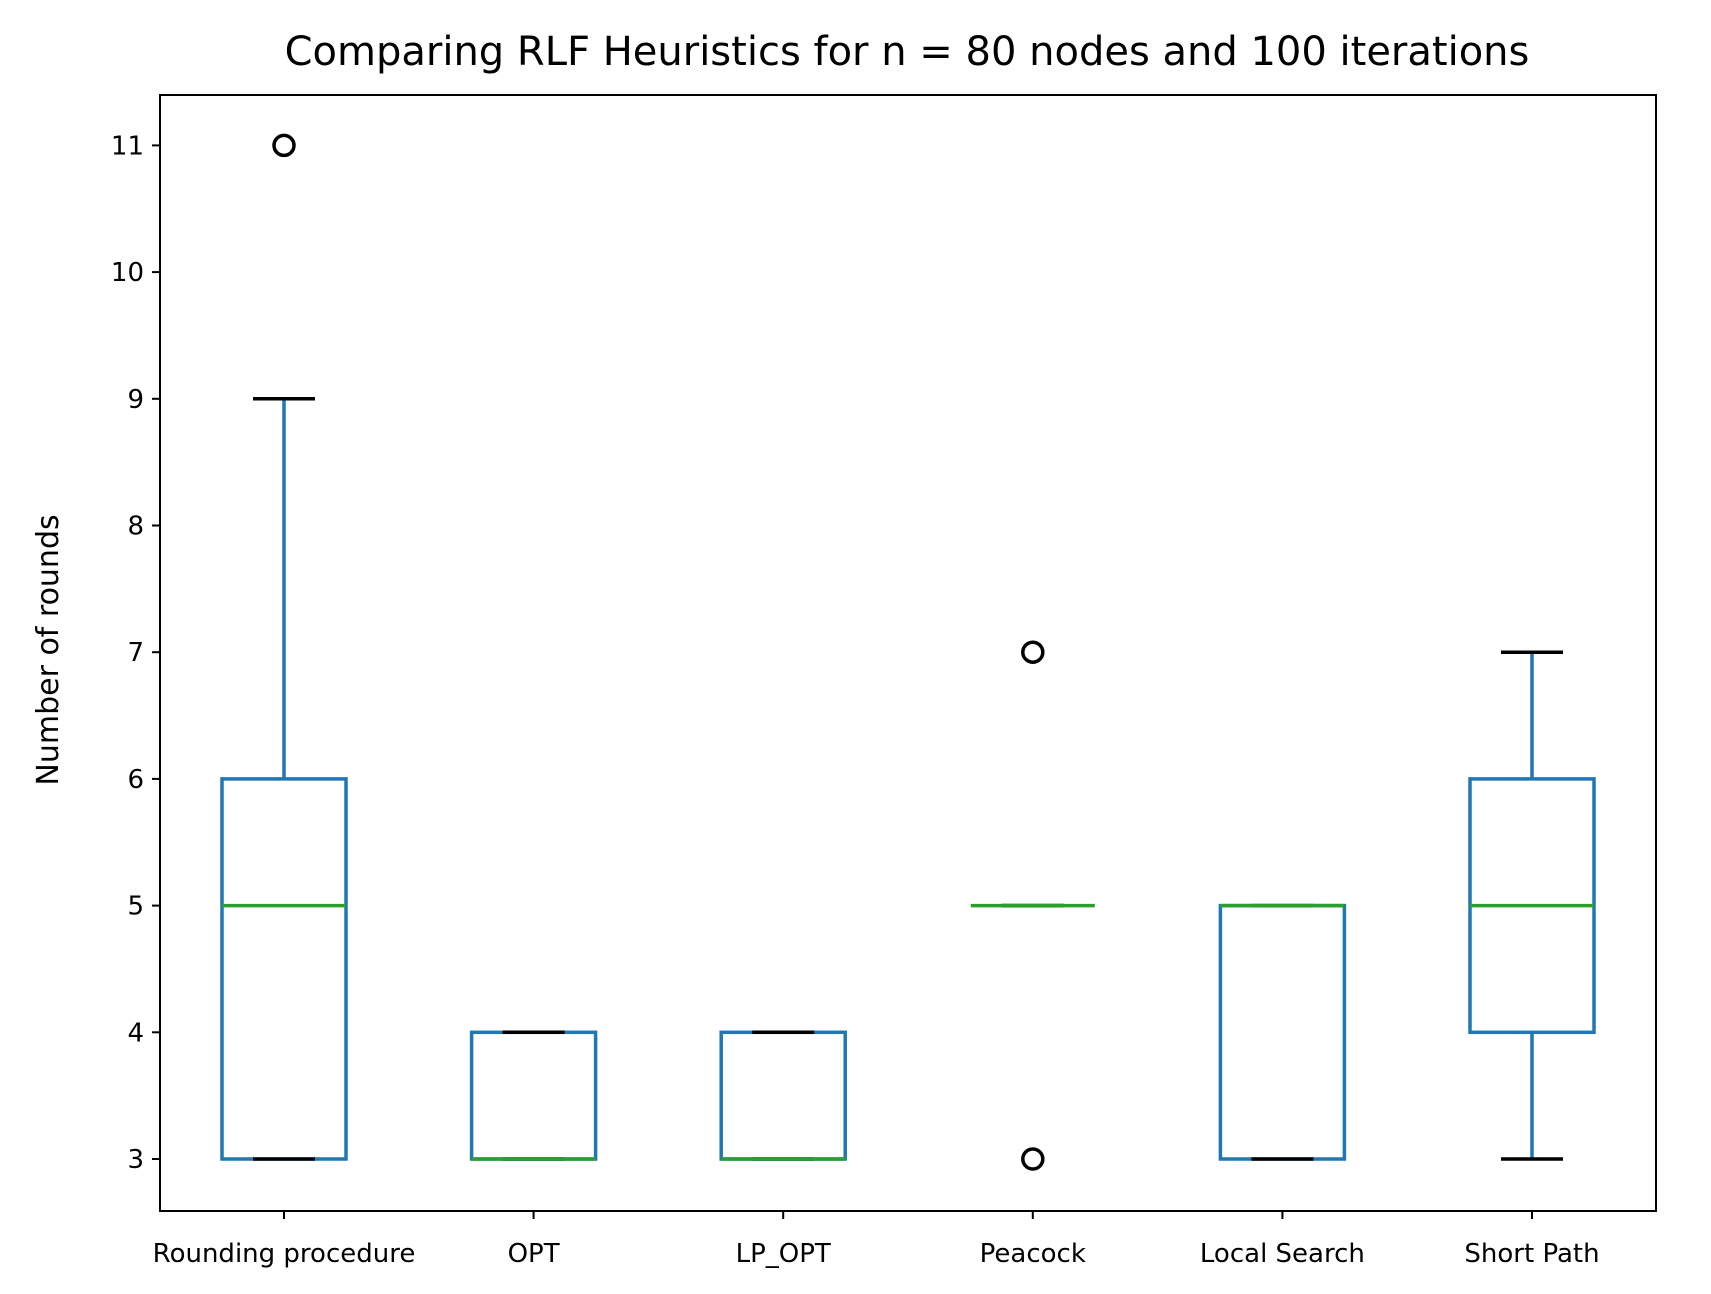 The image size is (1711, 1294). Describe the element at coordinates (1531, 1254) in the screenshot. I see `x-tick-label: Short Path` at that location.